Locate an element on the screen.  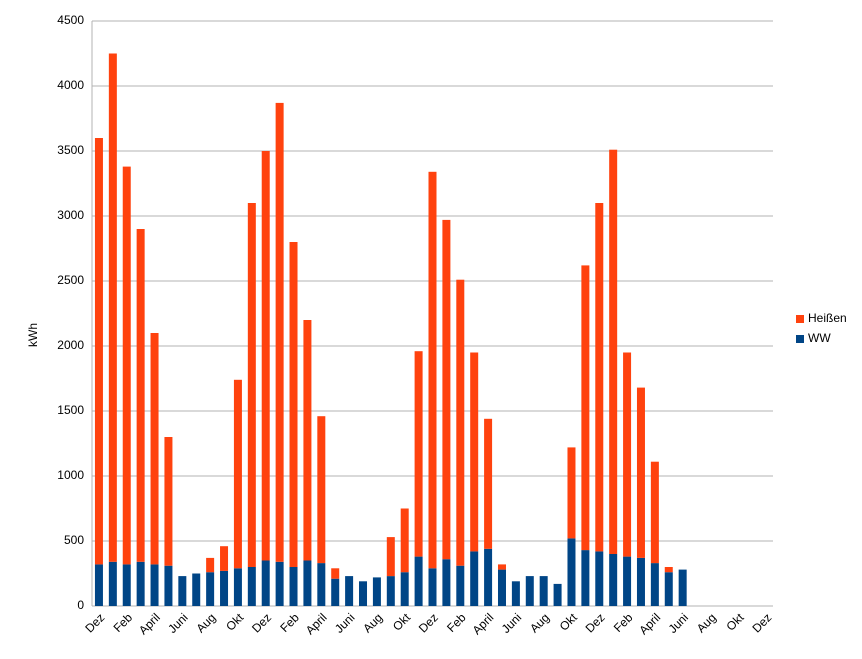
y-tick-label: 2000 is located at coordinates (70, 345).